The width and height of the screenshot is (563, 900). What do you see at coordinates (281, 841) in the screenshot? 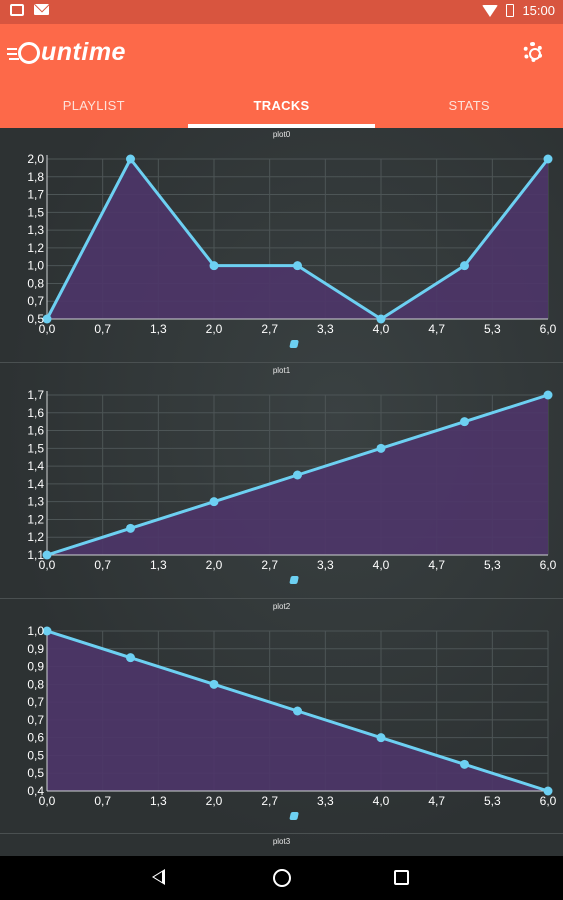
I see `chart-title: plot3` at bounding box center [281, 841].